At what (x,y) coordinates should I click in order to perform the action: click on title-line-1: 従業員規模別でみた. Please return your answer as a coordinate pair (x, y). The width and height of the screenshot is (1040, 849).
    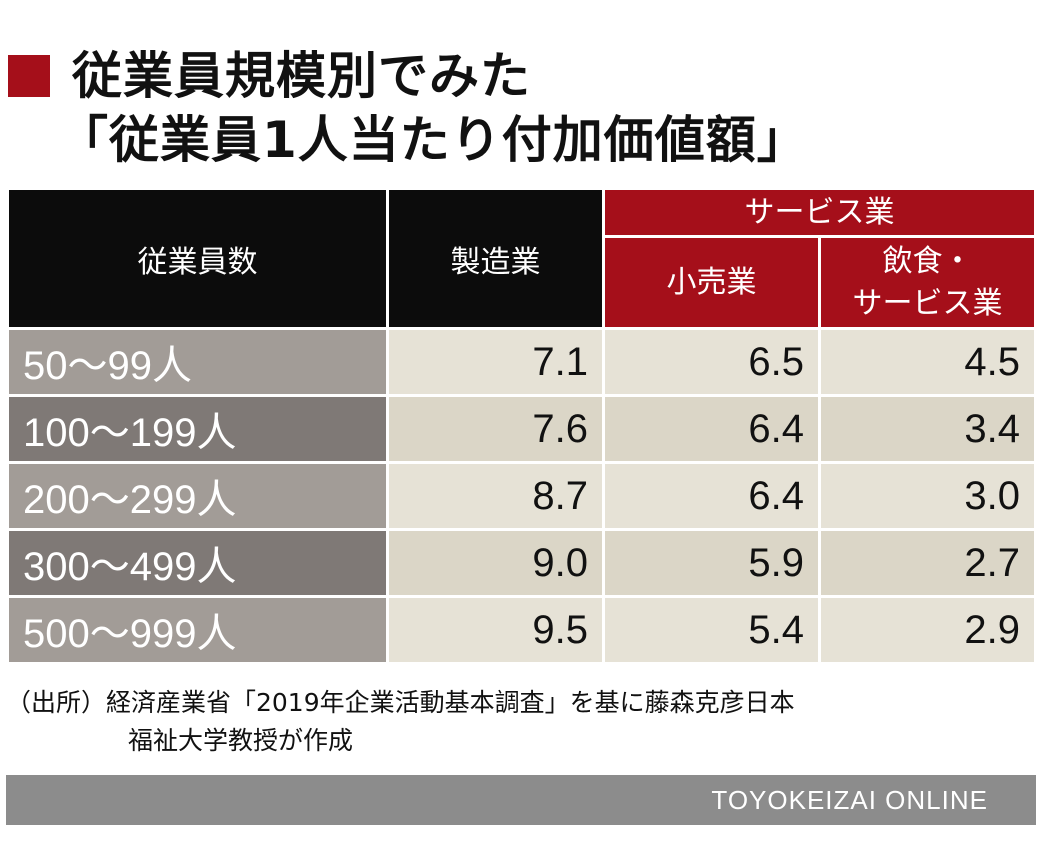
    Looking at the image, I should click on (301, 76).